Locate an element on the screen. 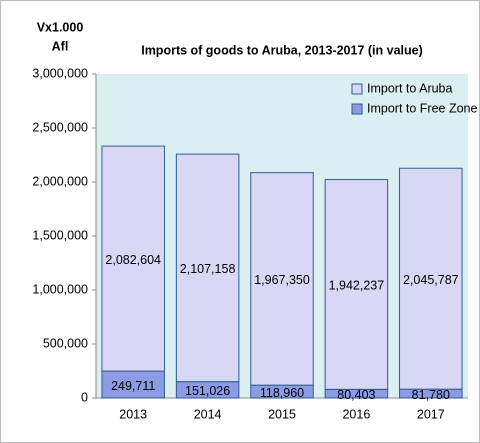  y-tick-label: 500,000 is located at coordinates (65, 343).